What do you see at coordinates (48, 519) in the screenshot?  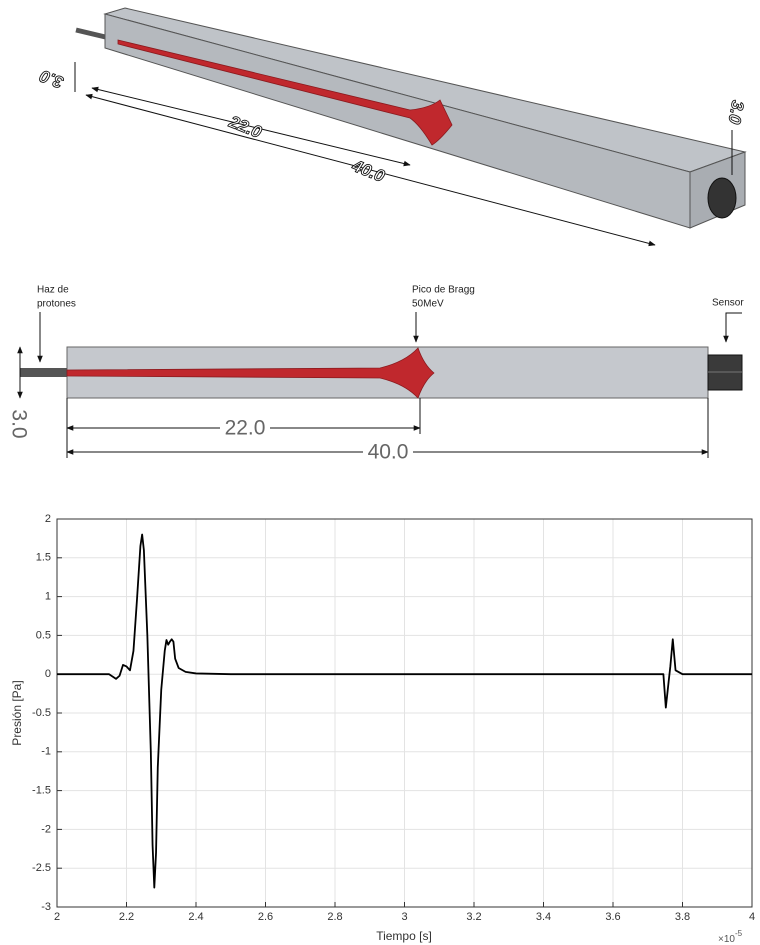 I see `y-tick-label: 2` at bounding box center [48, 519].